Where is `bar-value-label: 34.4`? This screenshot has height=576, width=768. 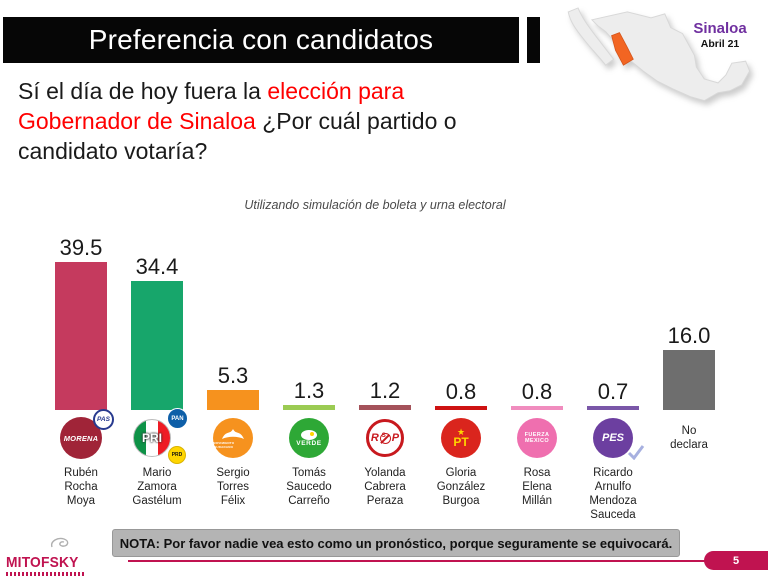
bar-value-label: 34.4 is located at coordinates (157, 266).